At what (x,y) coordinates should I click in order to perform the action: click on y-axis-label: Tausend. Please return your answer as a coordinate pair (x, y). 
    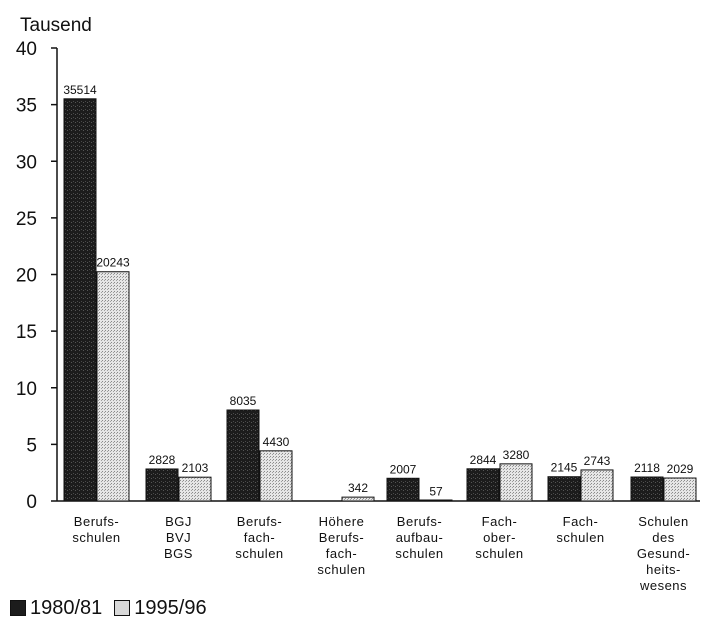
    Looking at the image, I should click on (56, 25).